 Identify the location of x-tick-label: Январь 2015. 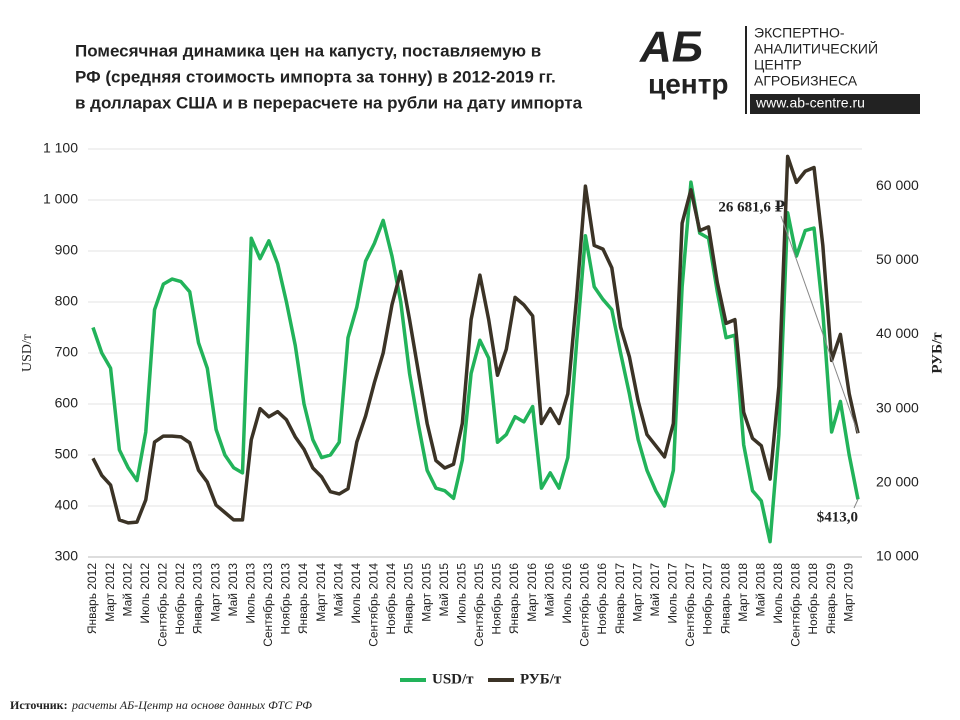
(409, 598).